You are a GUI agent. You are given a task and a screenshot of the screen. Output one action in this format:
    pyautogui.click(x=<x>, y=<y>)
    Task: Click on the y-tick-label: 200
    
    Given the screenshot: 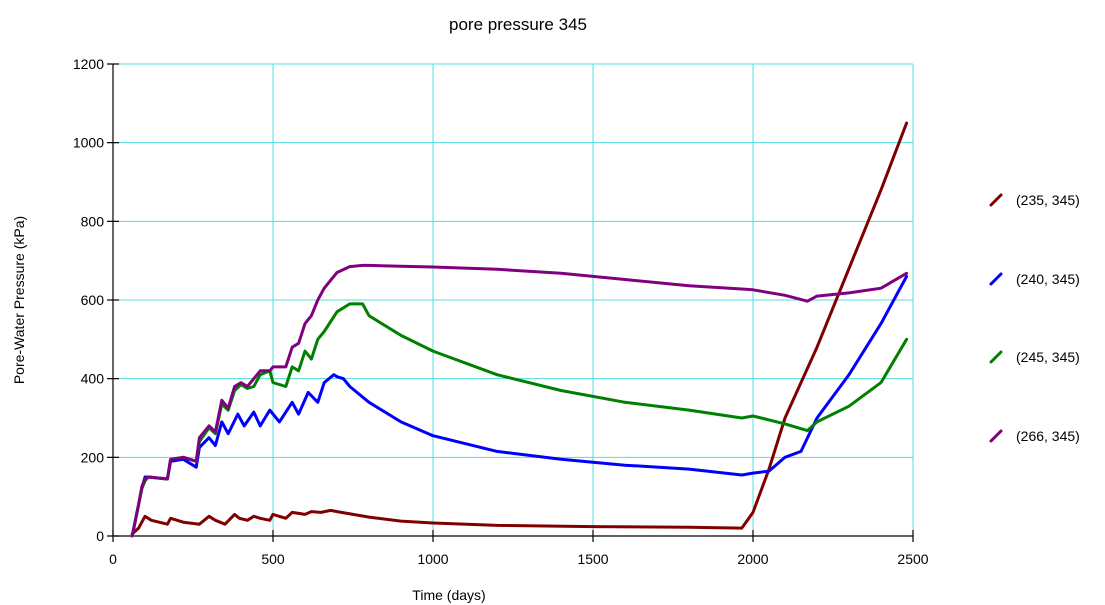 What is the action you would take?
    pyautogui.click(x=93, y=457)
    